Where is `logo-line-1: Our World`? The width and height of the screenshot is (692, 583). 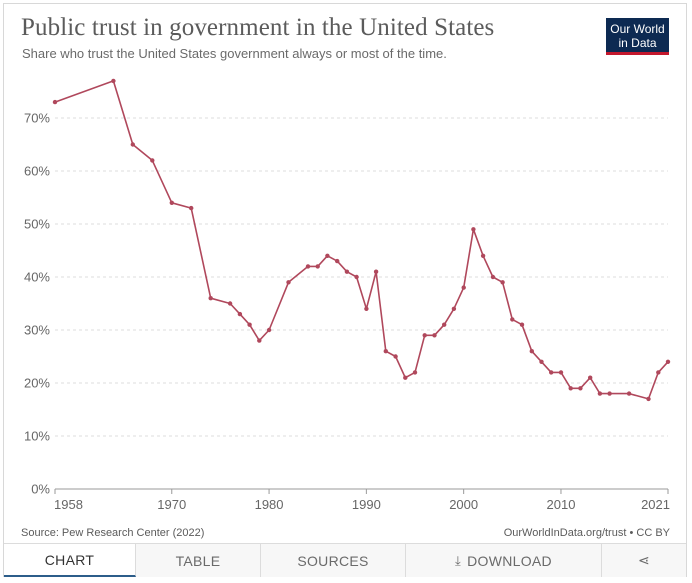
logo-line-1: Our World is located at coordinates (637, 29).